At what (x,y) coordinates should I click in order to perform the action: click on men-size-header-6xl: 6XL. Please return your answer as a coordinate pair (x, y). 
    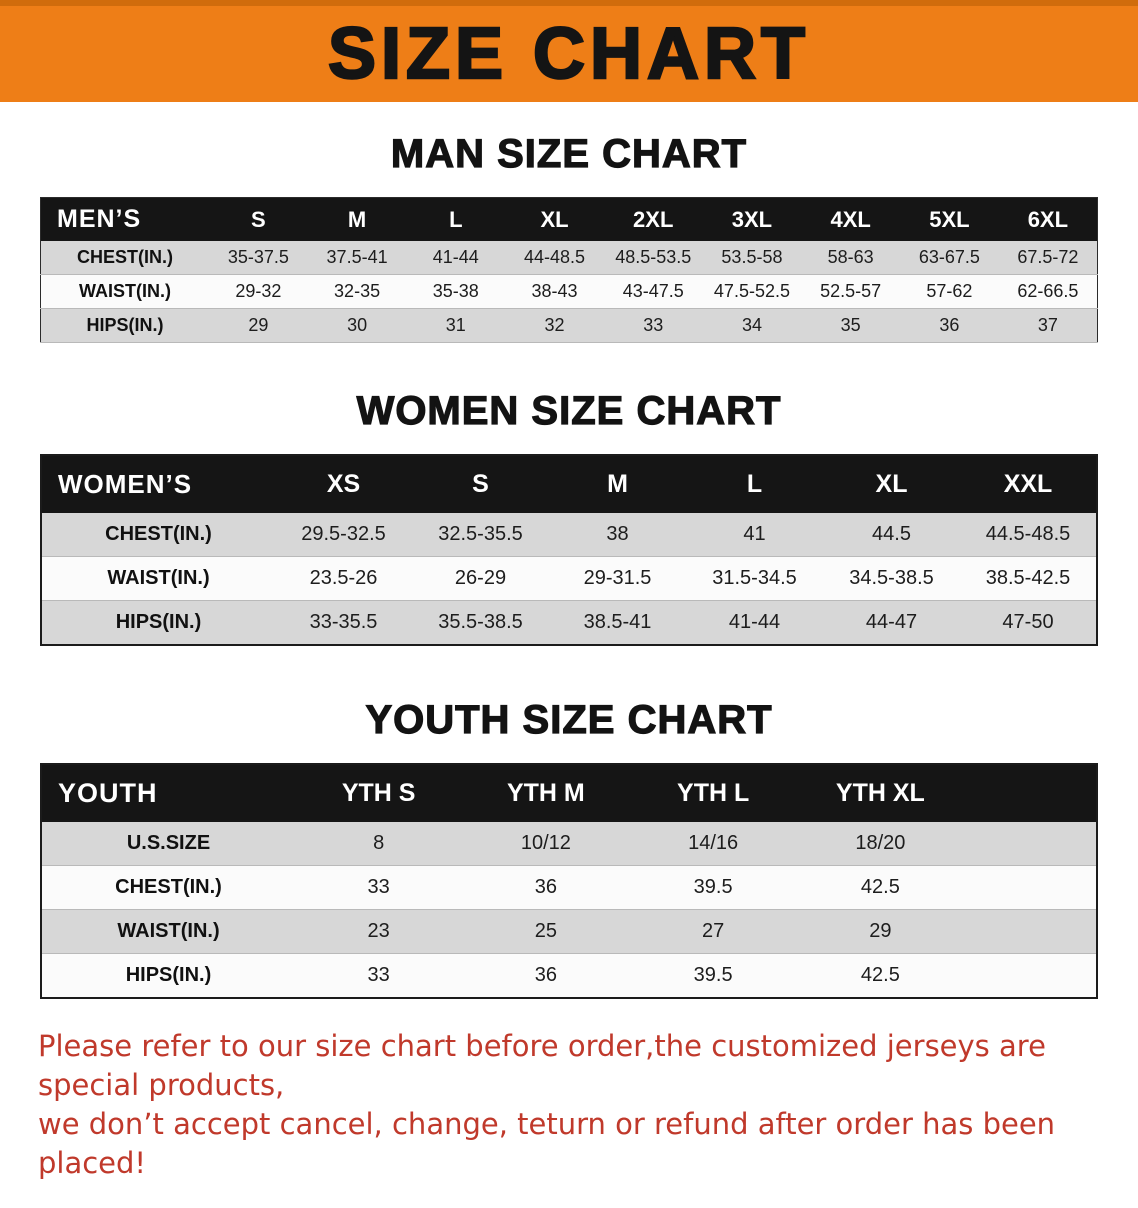
    Looking at the image, I should click on (1048, 219).